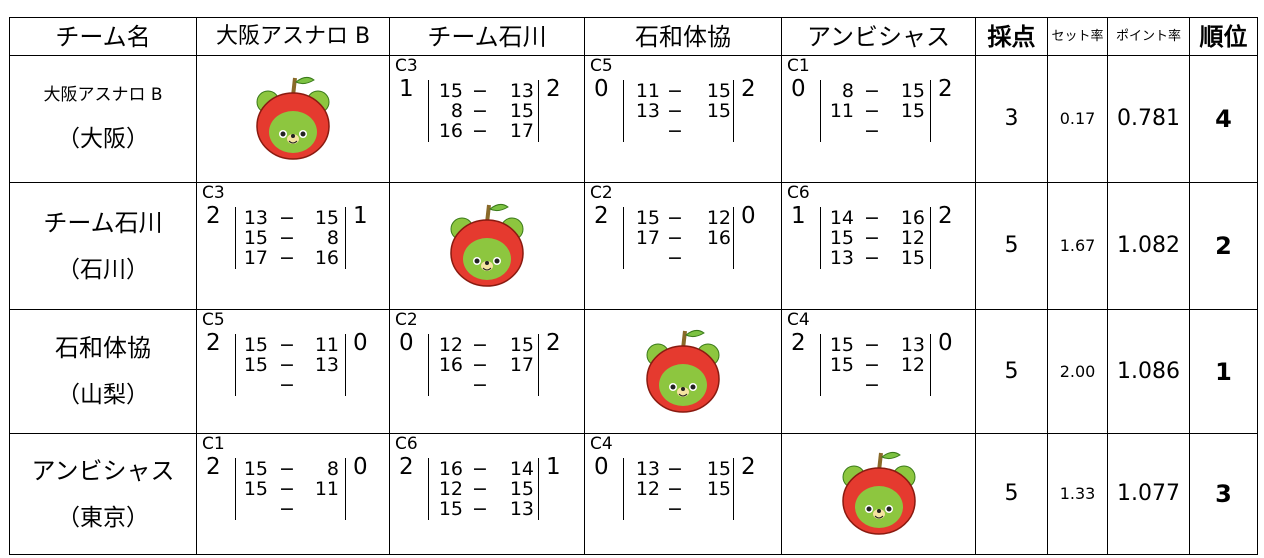 This screenshot has height=558, width=1264. What do you see at coordinates (647, 111) in the screenshot?
I see `score-for: 13` at bounding box center [647, 111].